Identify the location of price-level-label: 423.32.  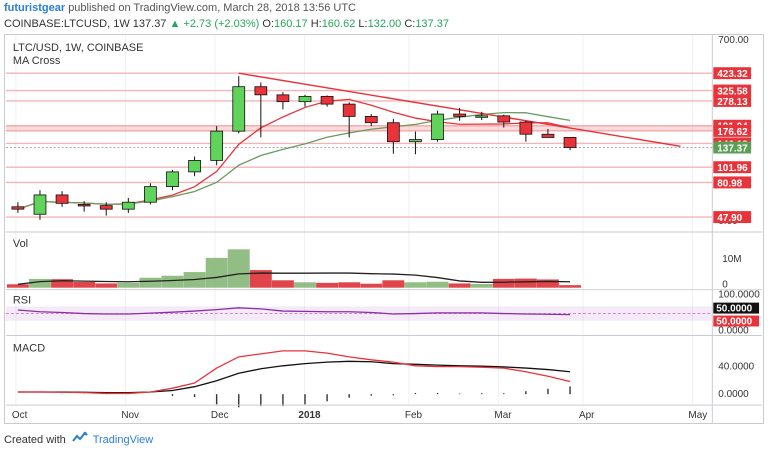
(732, 74).